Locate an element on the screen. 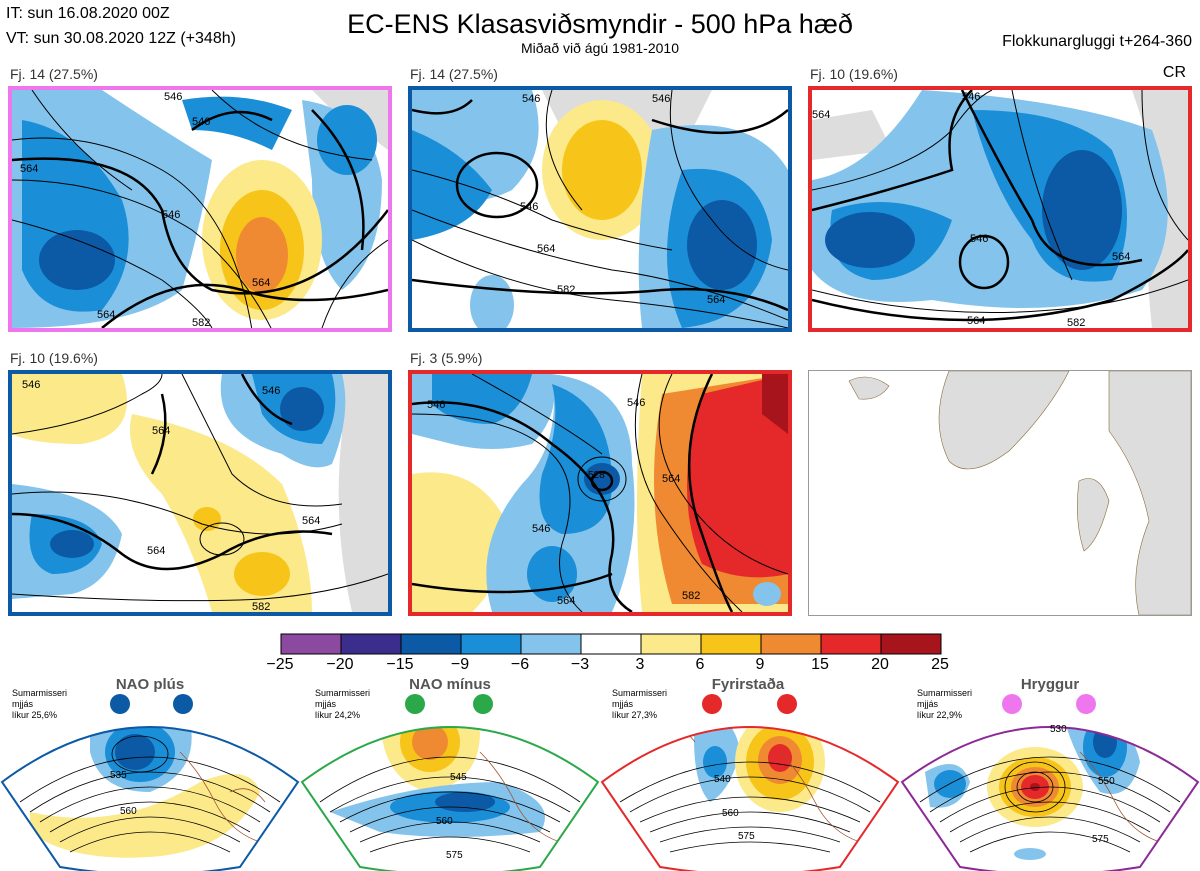 The width and height of the screenshot is (1200, 871). regime-2-map: 545 560 575 is located at coordinates (450, 781).